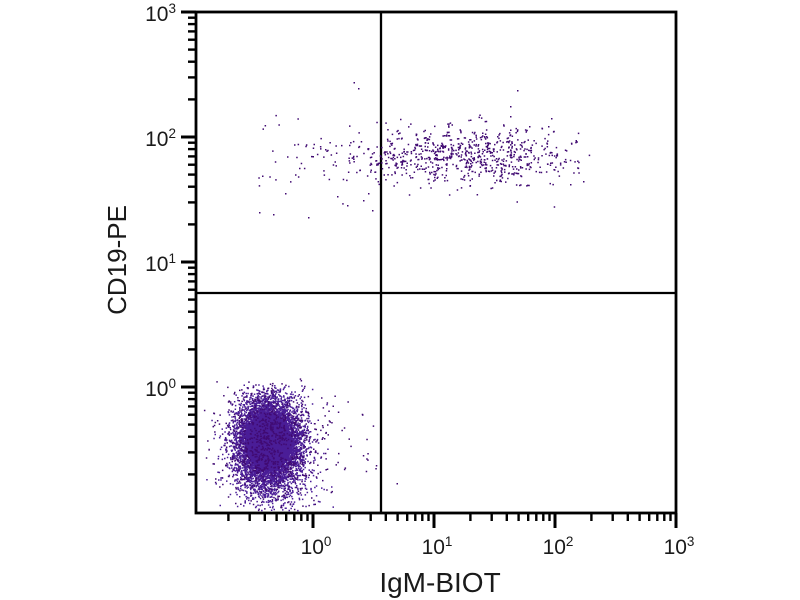 The height and width of the screenshot is (600, 800). I want to click on svg-text: 10², so click(160, 138).